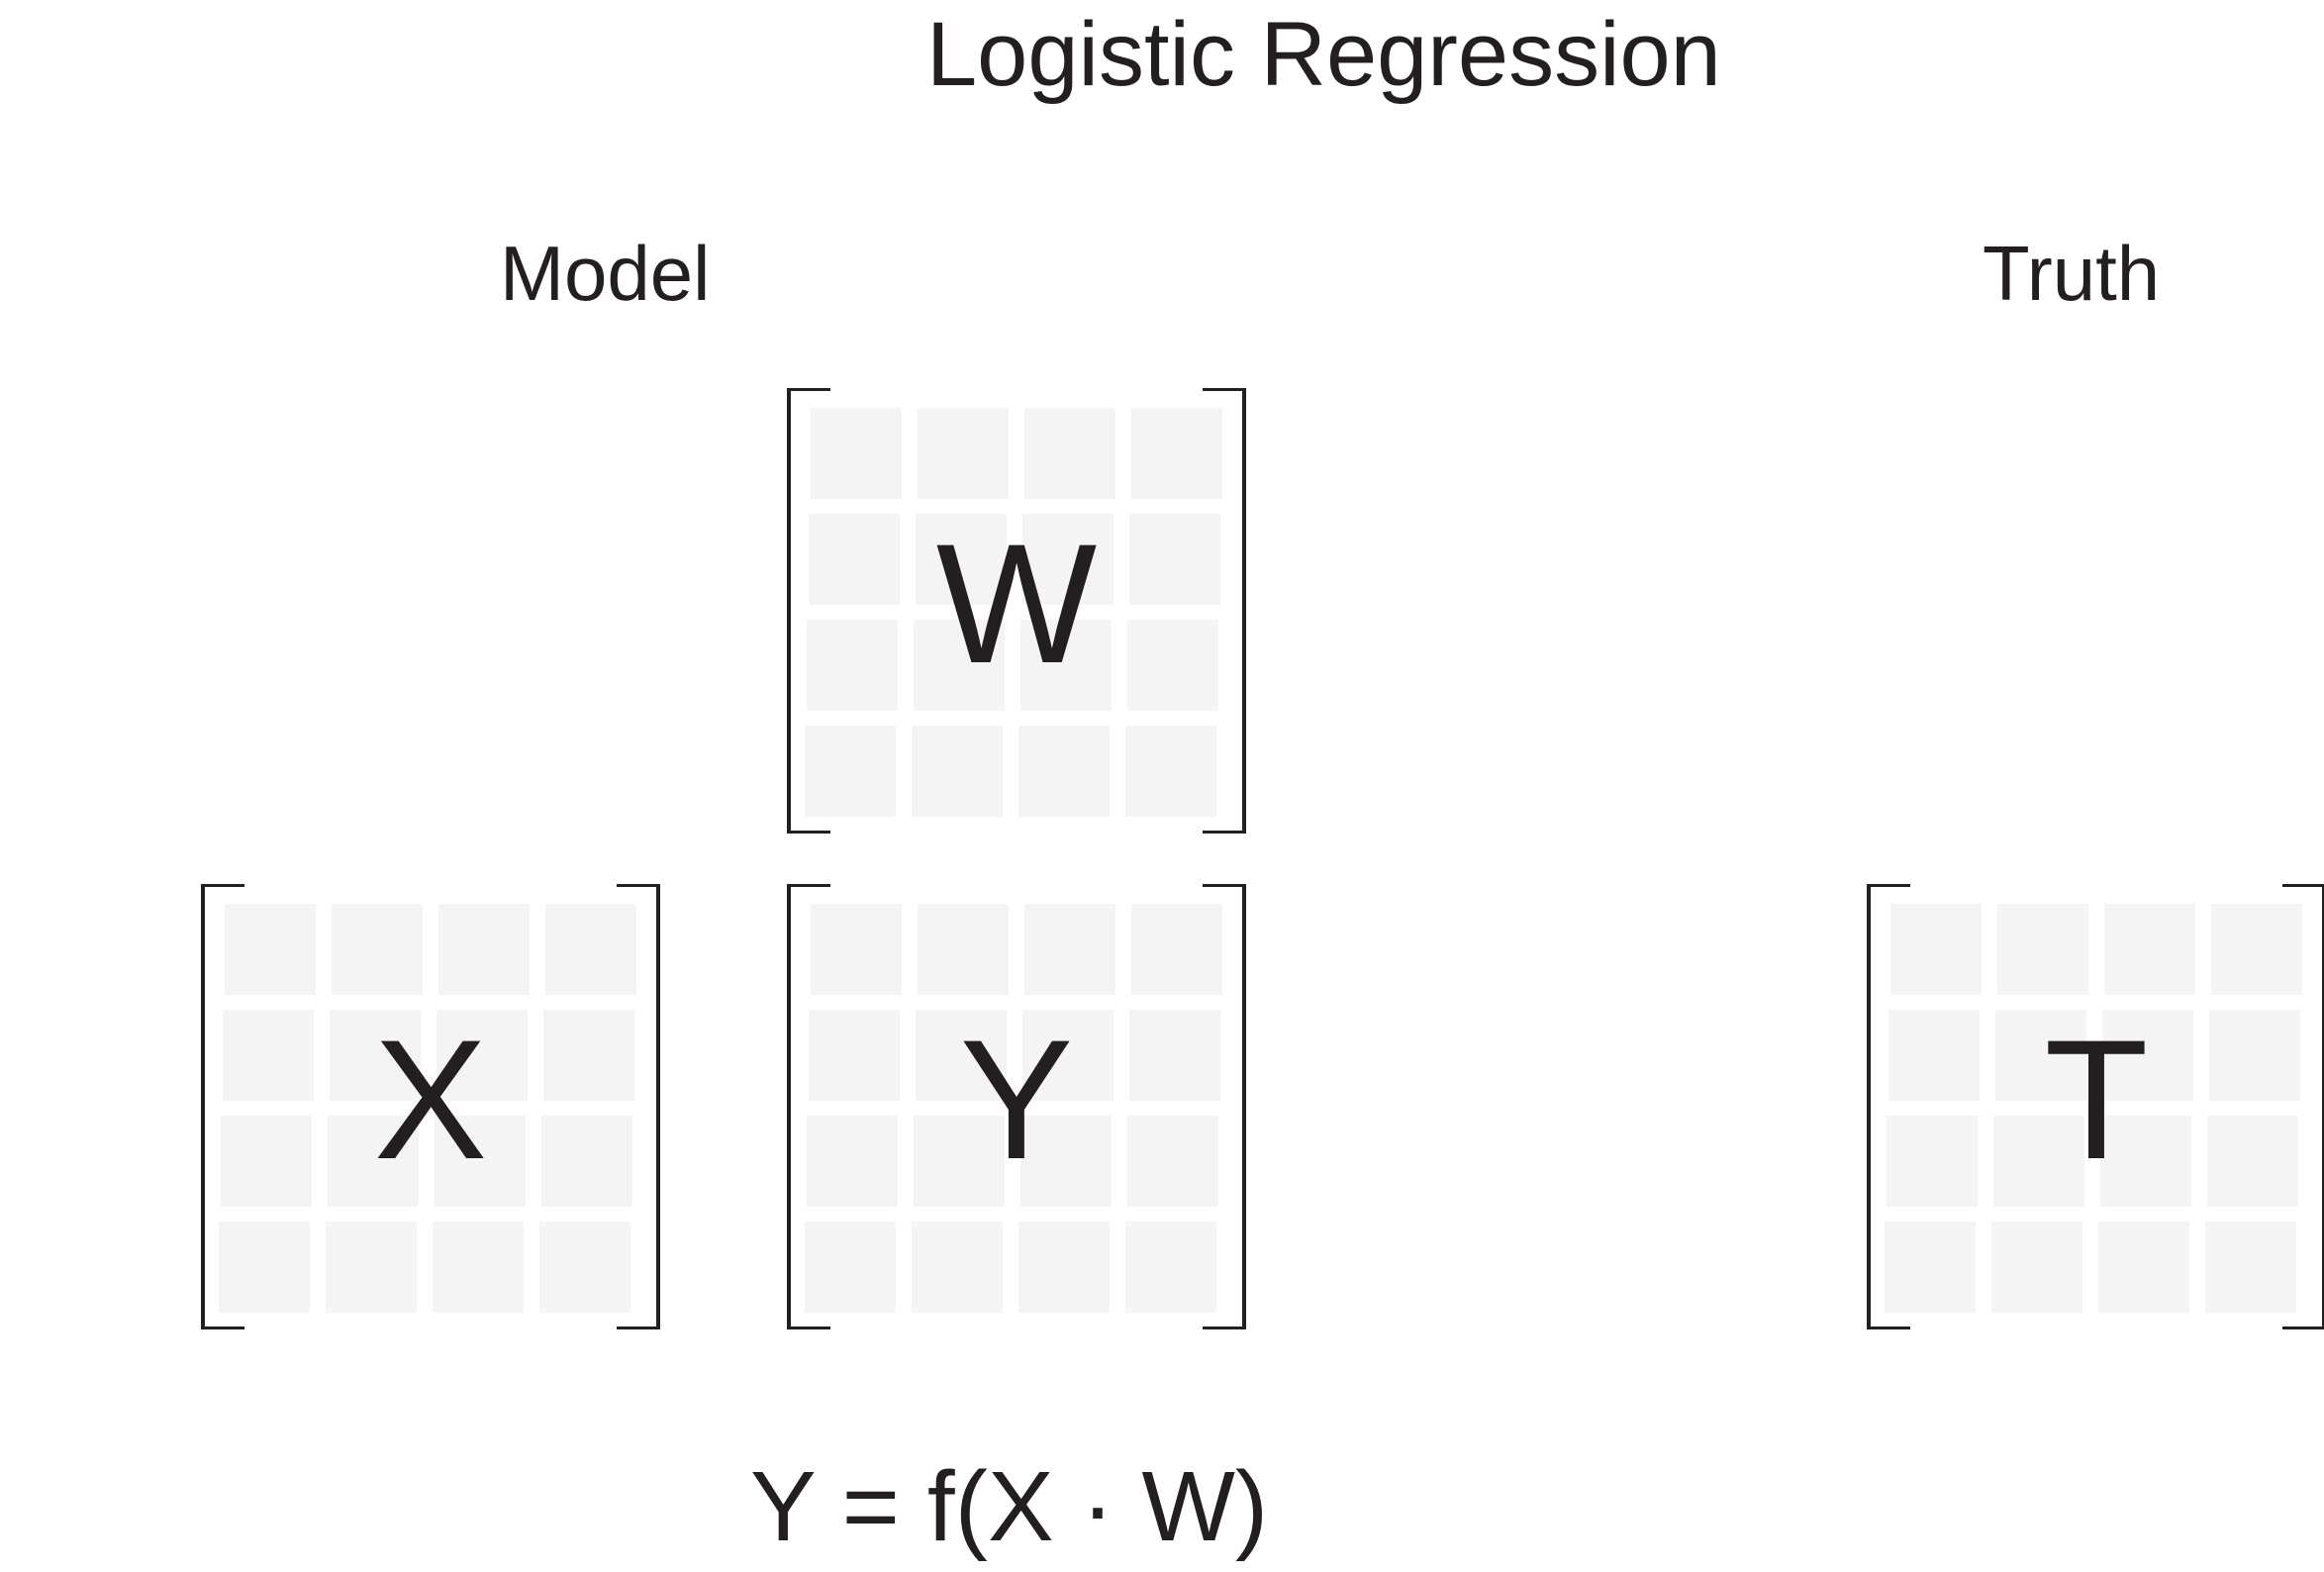  What do you see at coordinates (1009, 1507) in the screenshot?
I see `equation: Y = f(X · W)` at bounding box center [1009, 1507].